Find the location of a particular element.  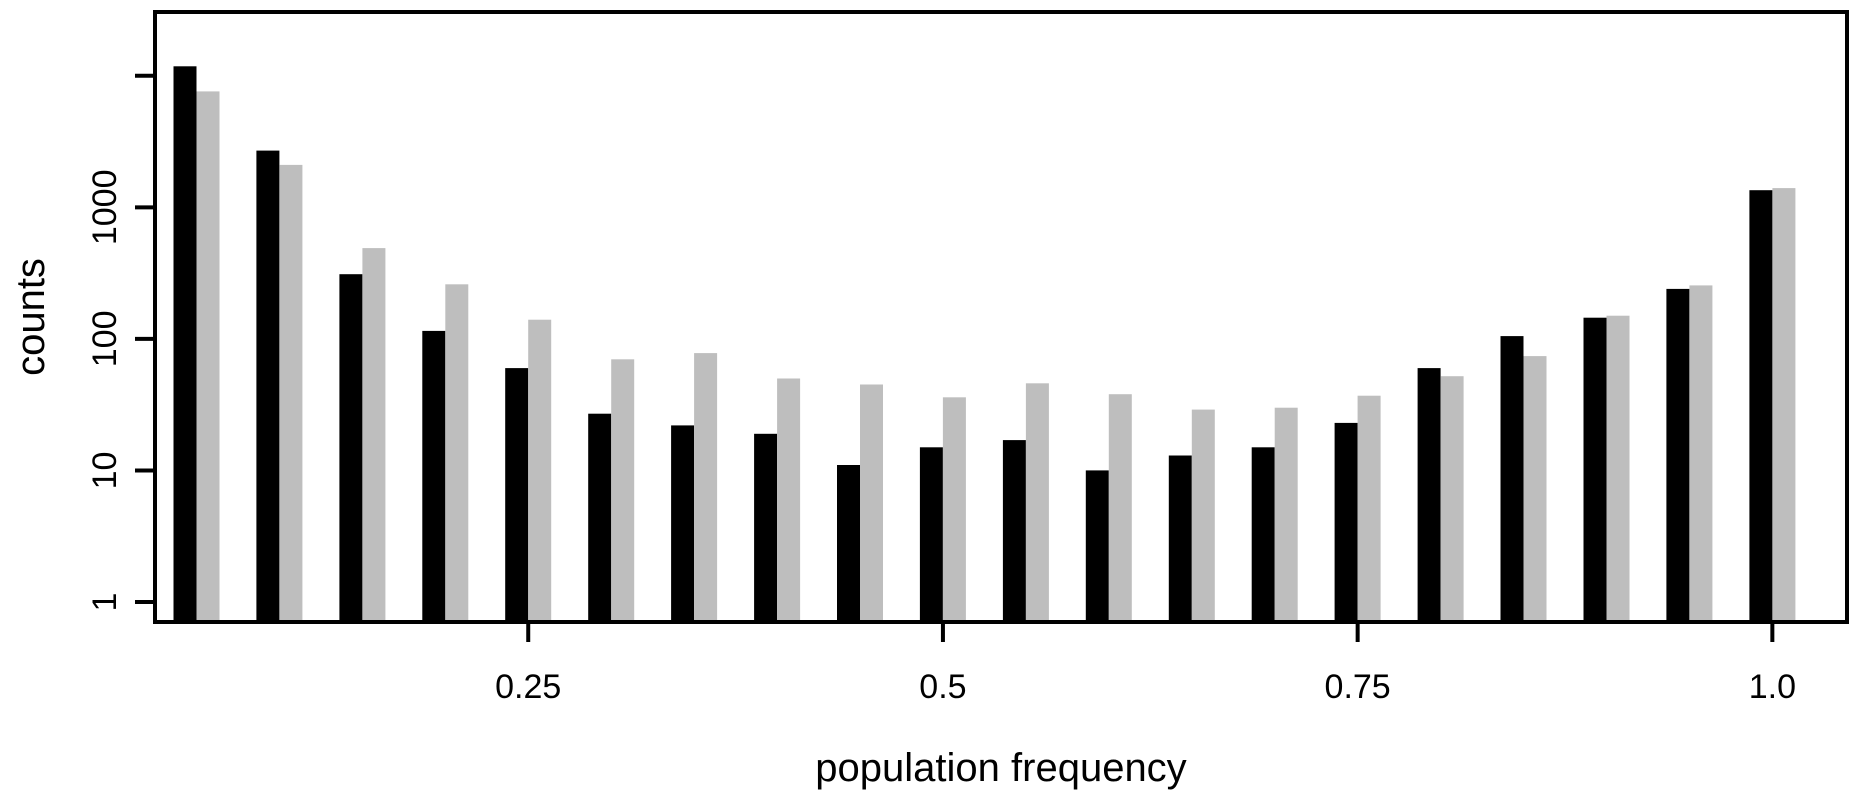

x-tick-label-0: 0.25 is located at coordinates (528, 687).